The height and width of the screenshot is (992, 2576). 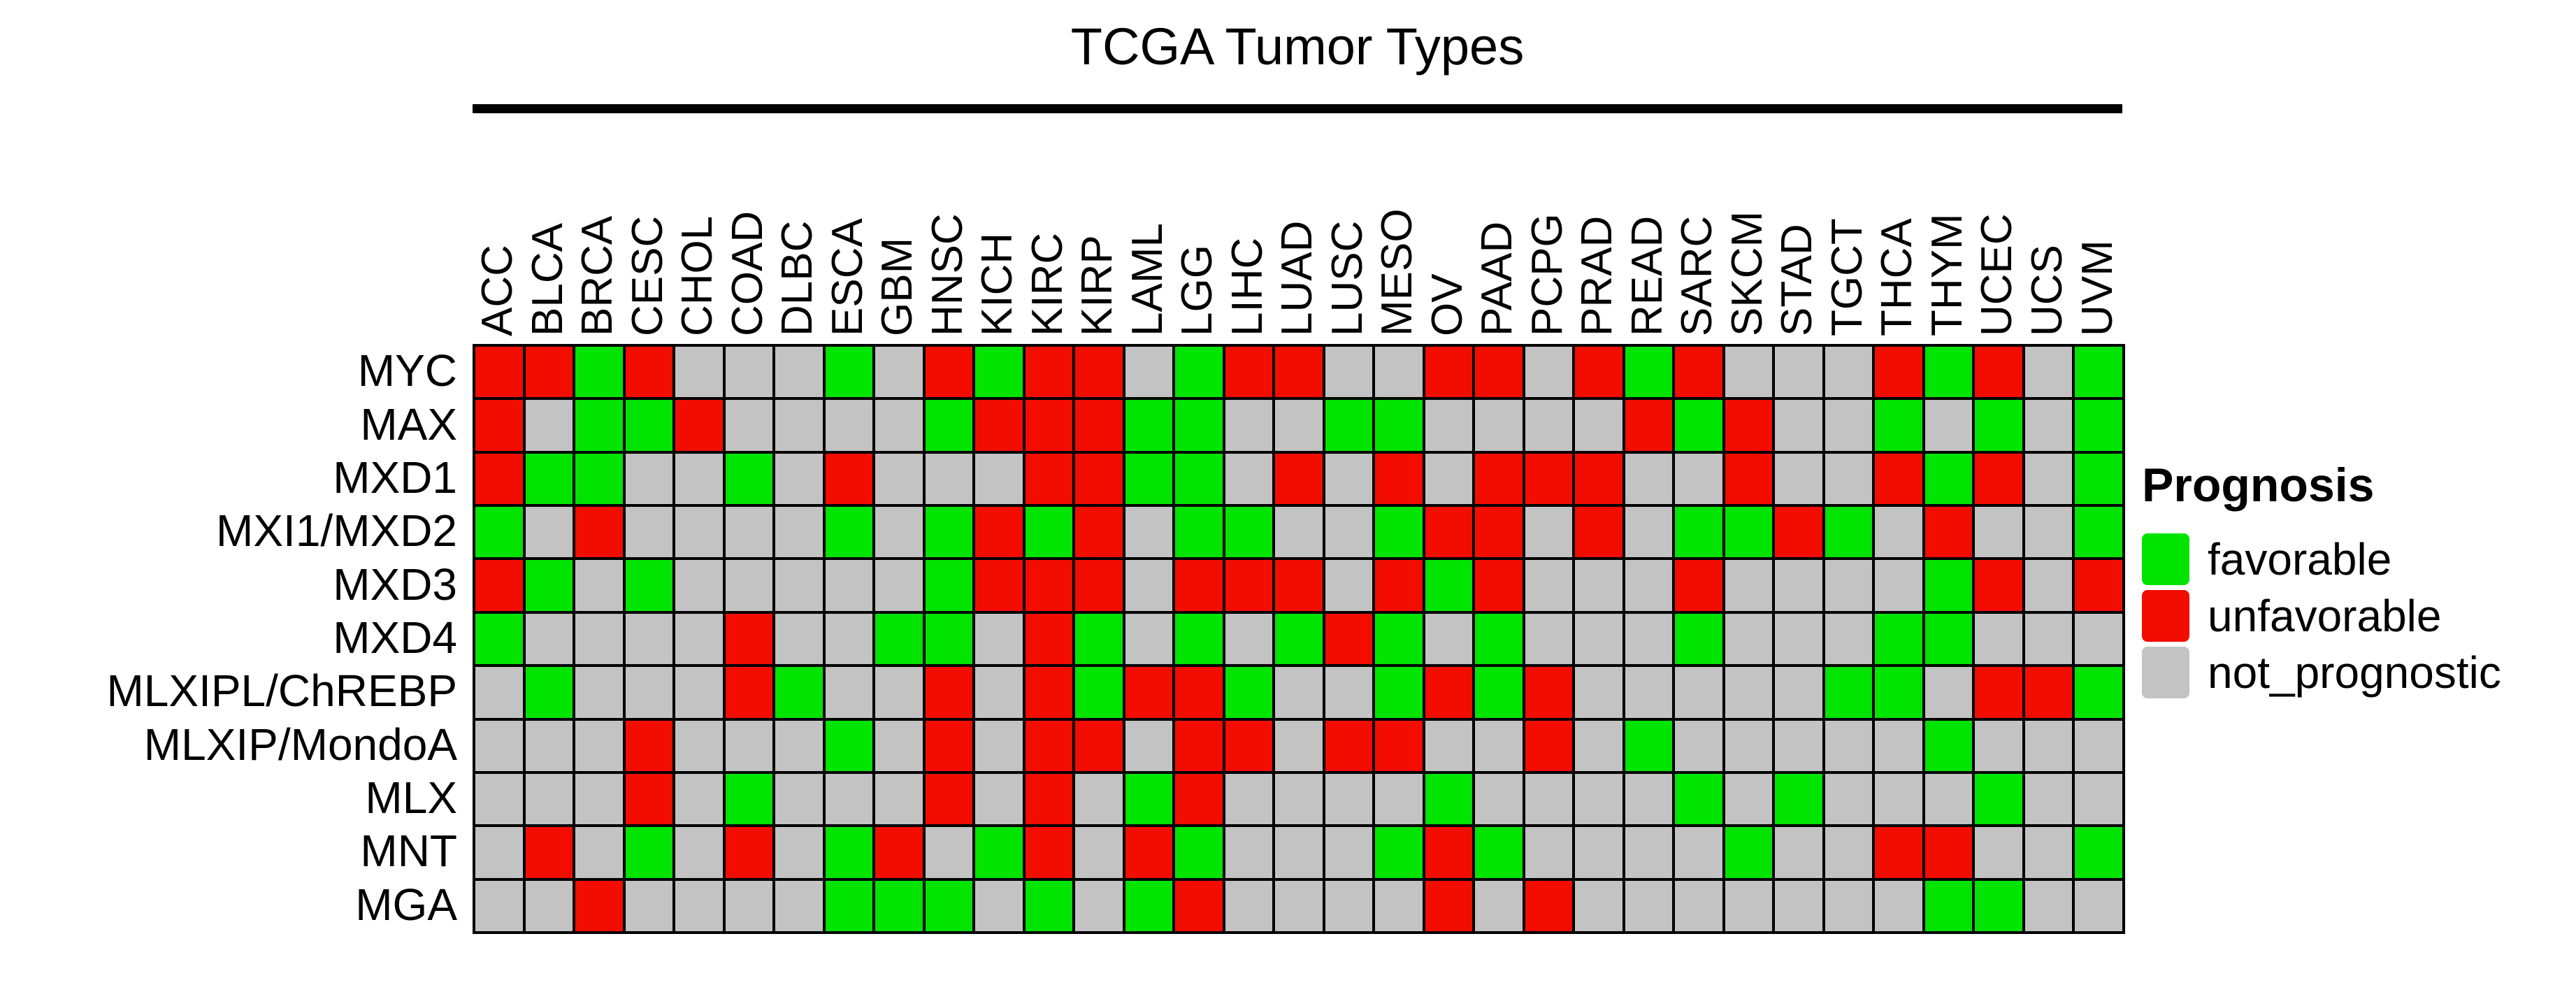 What do you see at coordinates (697, 275) in the screenshot?
I see `column-label-chol: CHOL` at bounding box center [697, 275].